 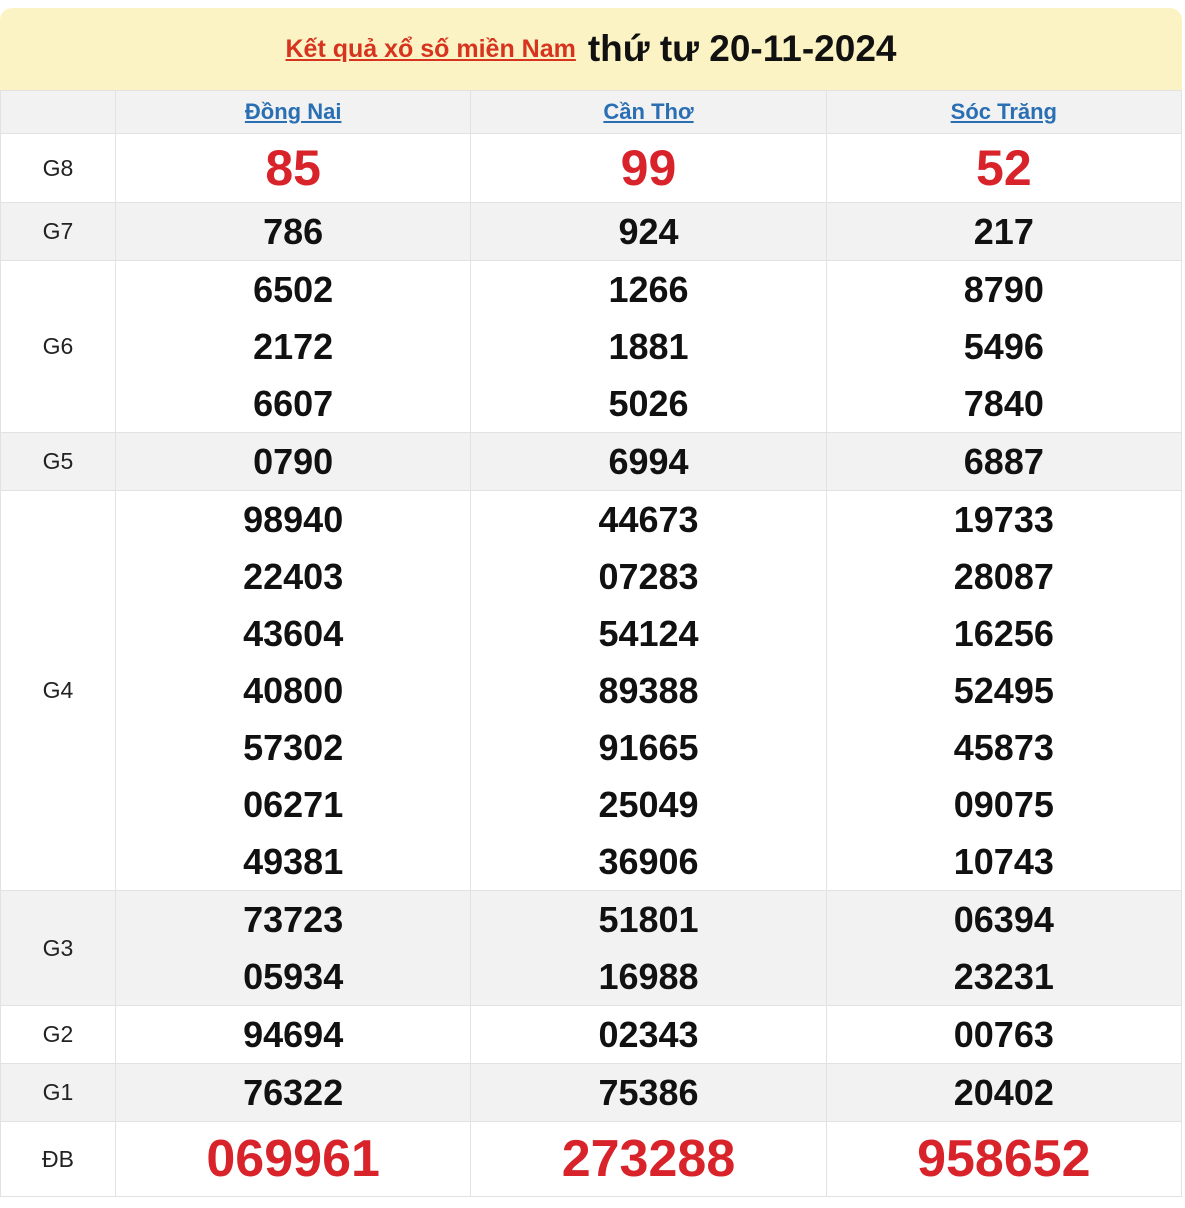 What do you see at coordinates (1003, 519) in the screenshot?
I see `result-number: 19733` at bounding box center [1003, 519].